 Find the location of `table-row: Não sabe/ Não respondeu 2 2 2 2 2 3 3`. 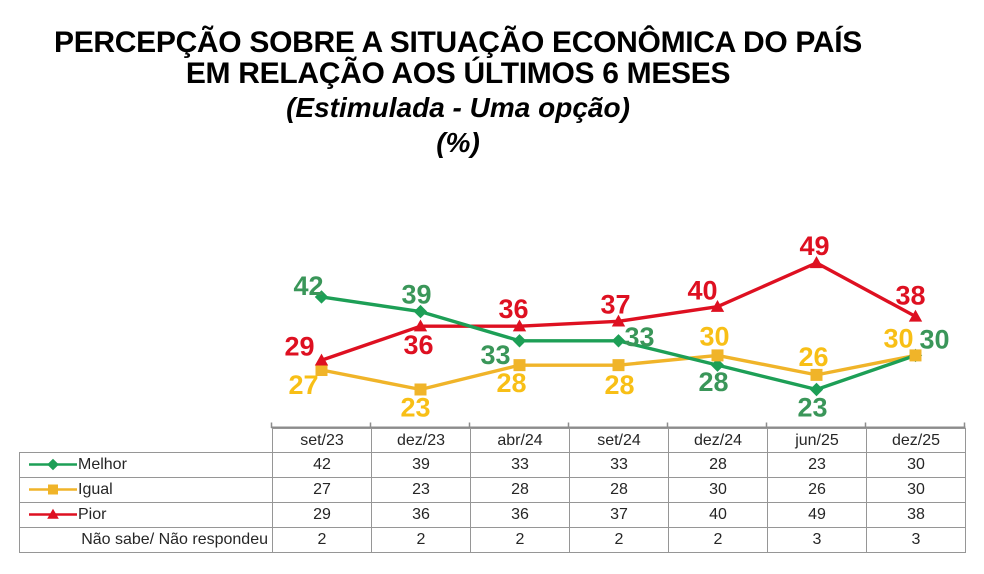

table-row: Não sabe/ Não respondeu 2 2 2 2 2 3 3 is located at coordinates (492, 540).